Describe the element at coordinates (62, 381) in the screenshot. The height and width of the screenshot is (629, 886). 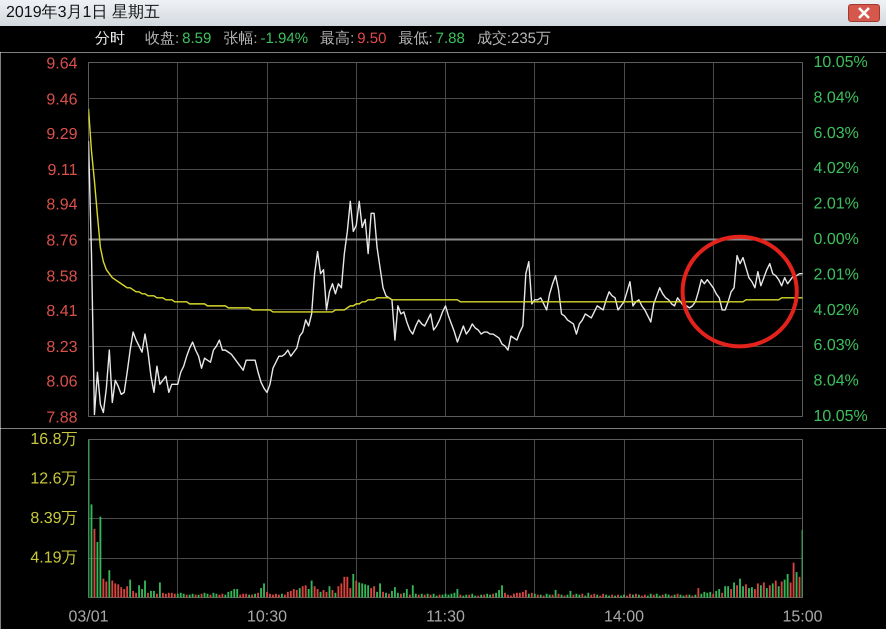
I see `y-tick-label: 8.06` at that location.